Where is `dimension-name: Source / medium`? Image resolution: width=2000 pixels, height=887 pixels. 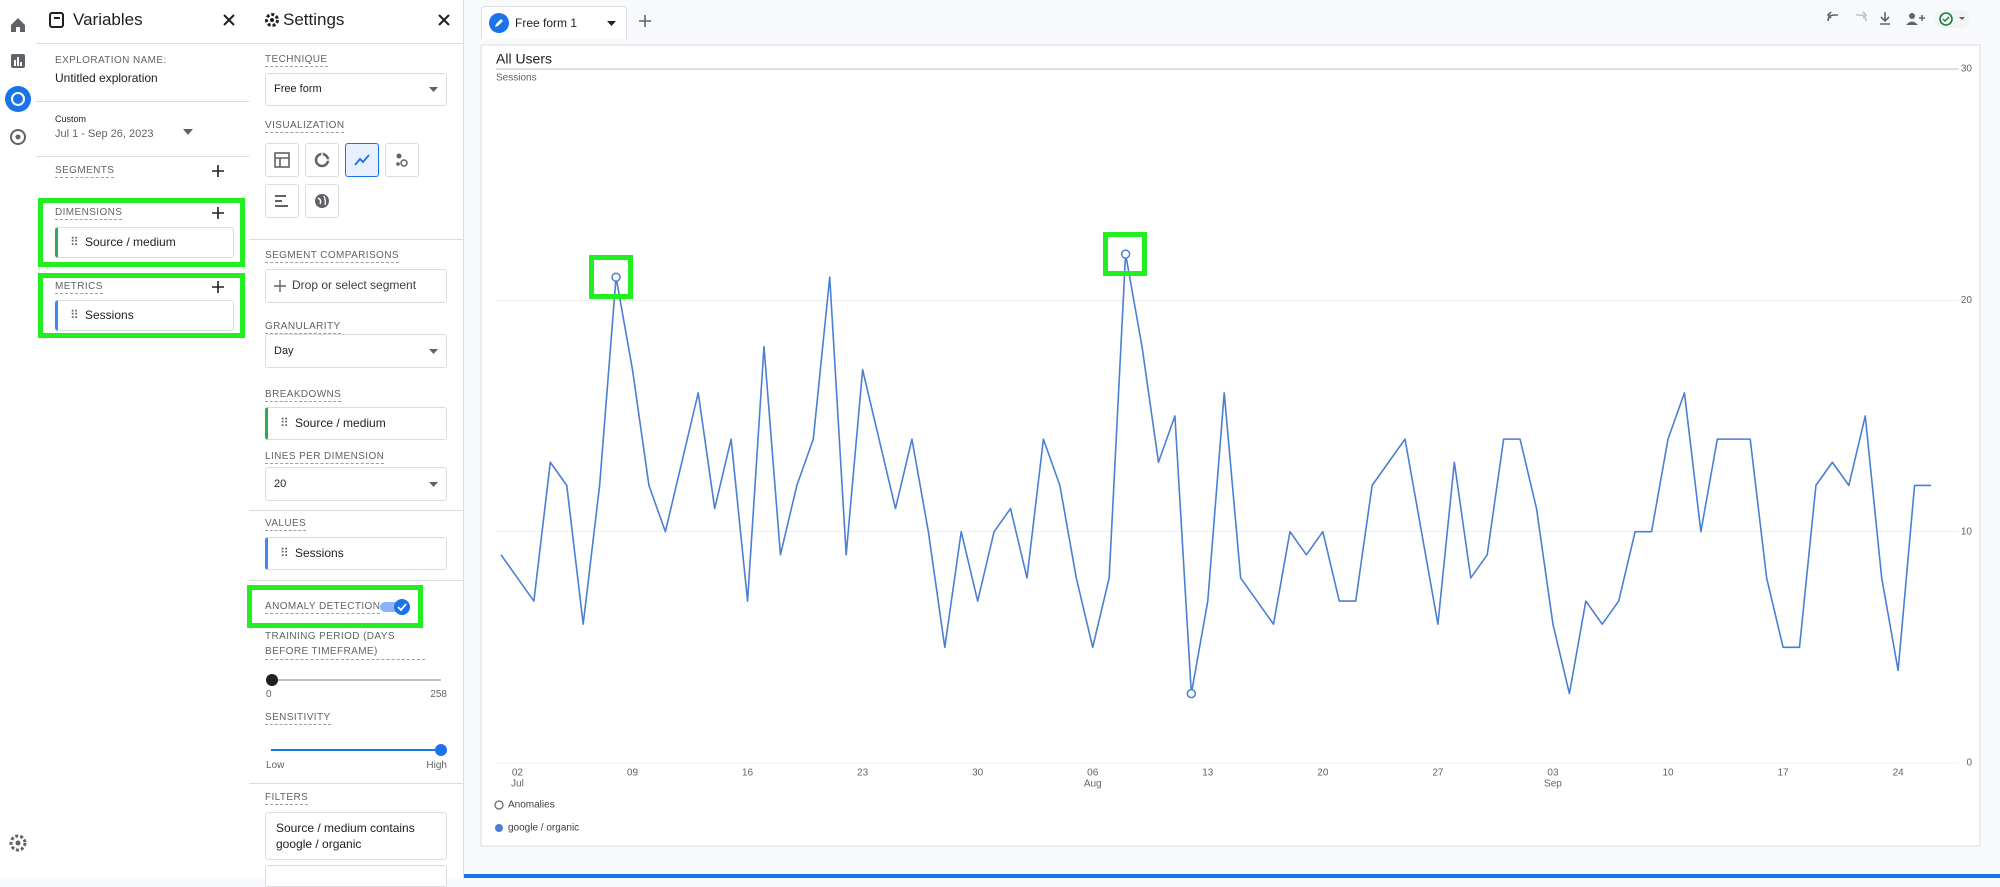 dimension-name: Source / medium is located at coordinates (130, 242).